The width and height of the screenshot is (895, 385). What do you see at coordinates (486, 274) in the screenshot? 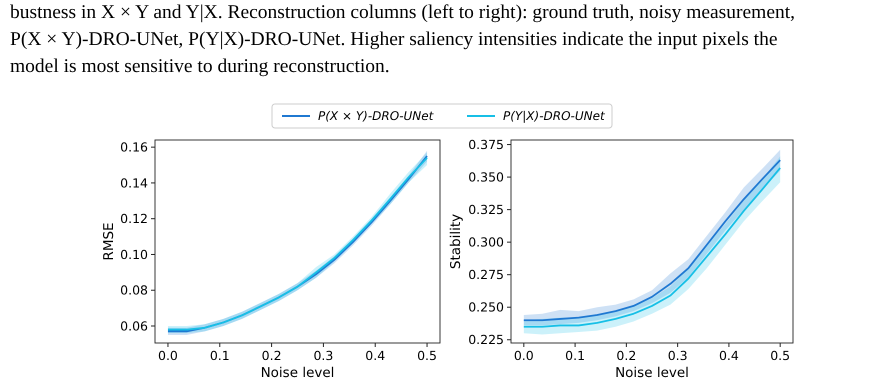
I see `y-tick-label: 0.275` at bounding box center [486, 274].